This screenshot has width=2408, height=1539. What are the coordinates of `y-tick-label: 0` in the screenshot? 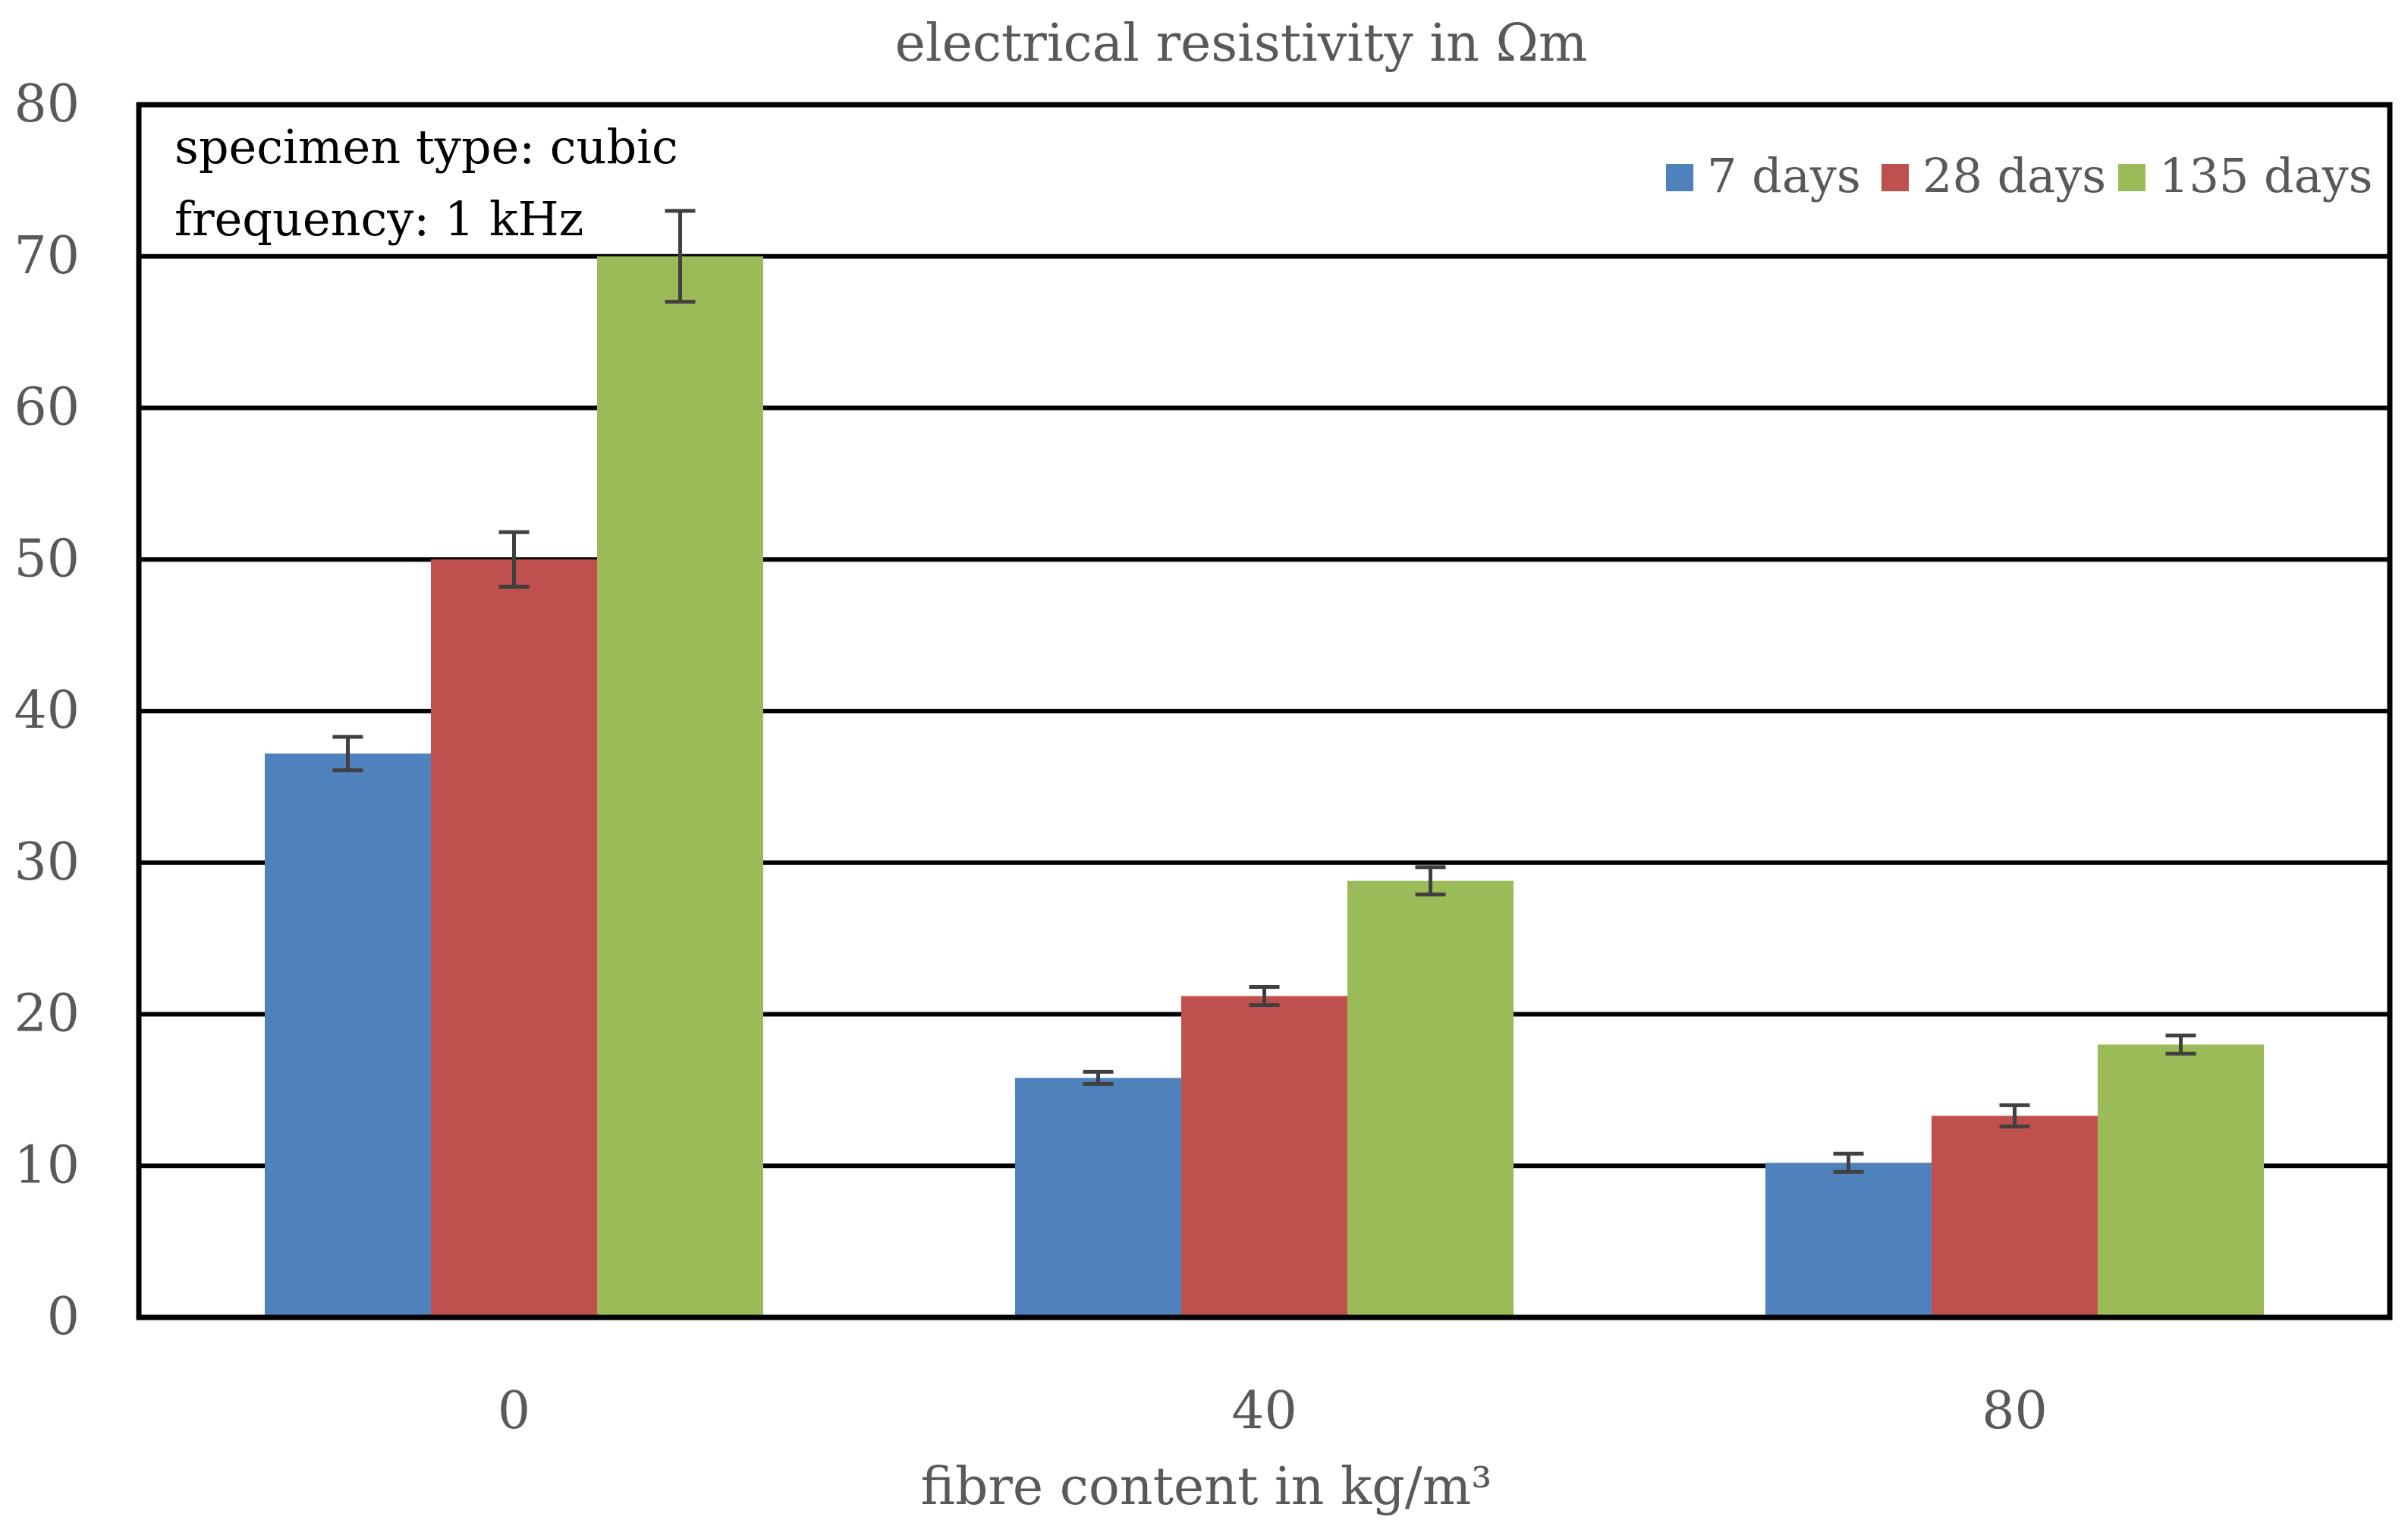 It's located at (63, 1317).